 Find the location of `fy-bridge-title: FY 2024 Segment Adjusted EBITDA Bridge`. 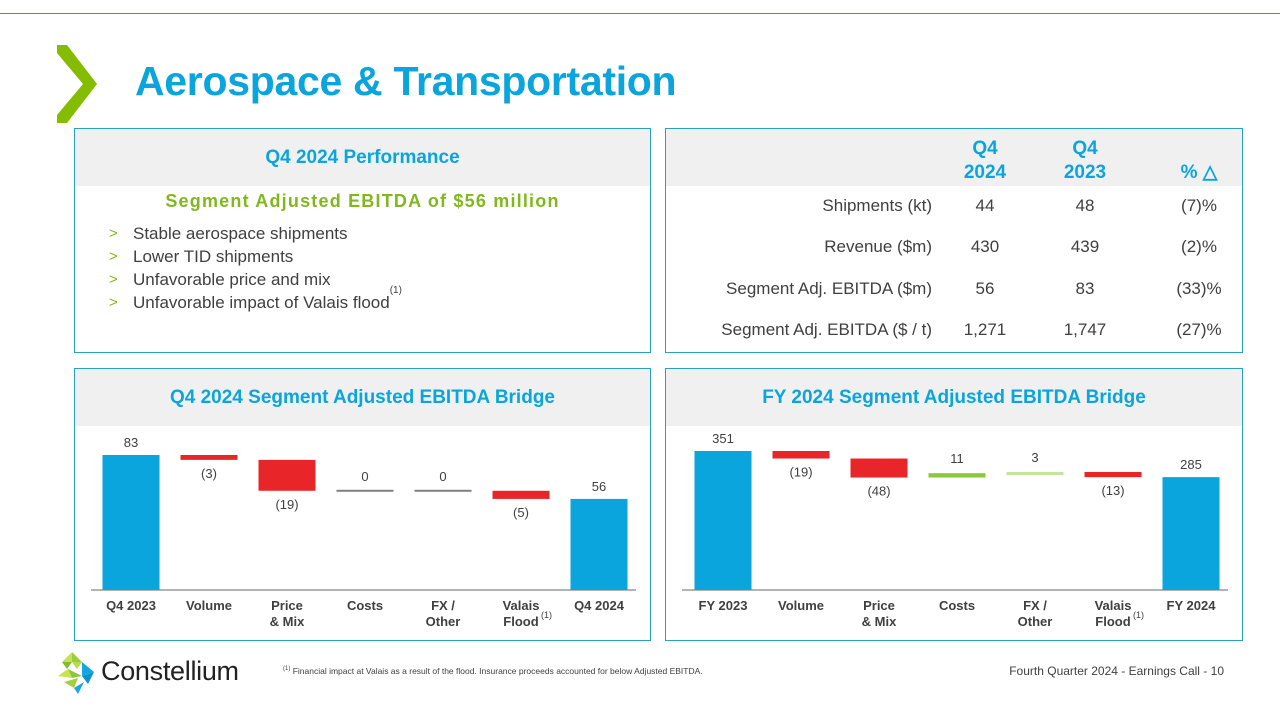

fy-bridge-title: FY 2024 Segment Adjusted EBITDA Bridge is located at coordinates (954, 397).